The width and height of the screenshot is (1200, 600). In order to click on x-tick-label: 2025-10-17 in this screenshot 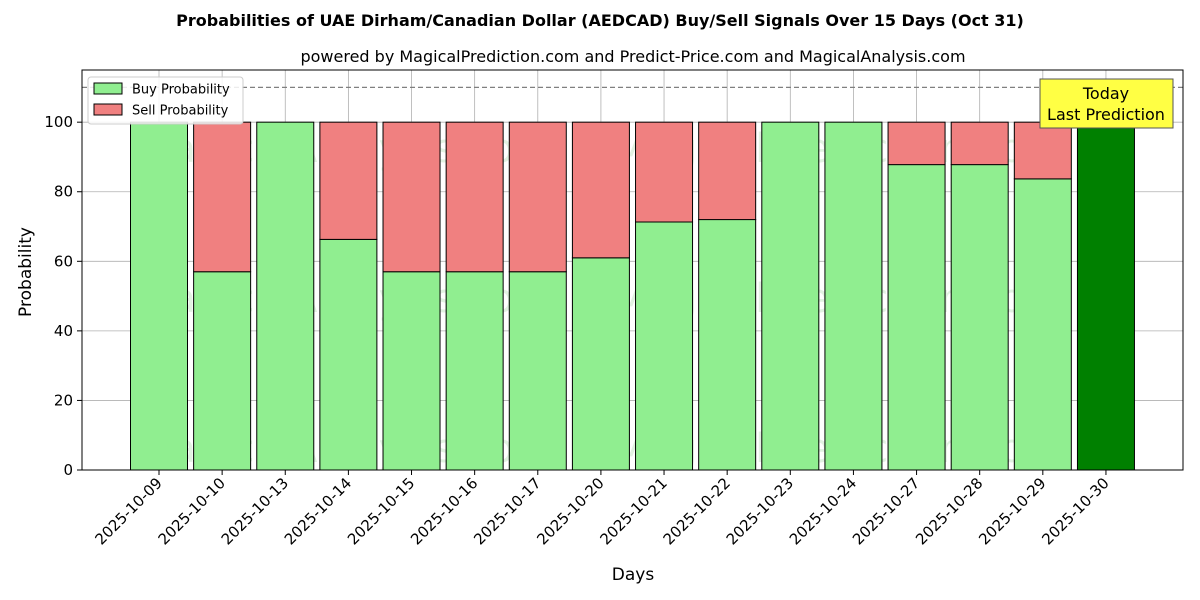, I will do `click(507, 511)`.